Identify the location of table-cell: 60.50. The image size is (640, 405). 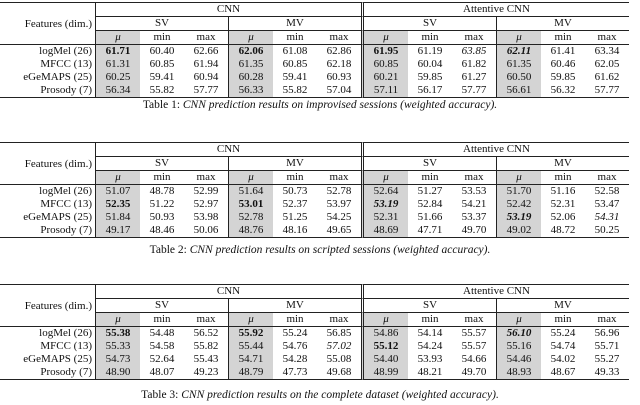
(518, 77).